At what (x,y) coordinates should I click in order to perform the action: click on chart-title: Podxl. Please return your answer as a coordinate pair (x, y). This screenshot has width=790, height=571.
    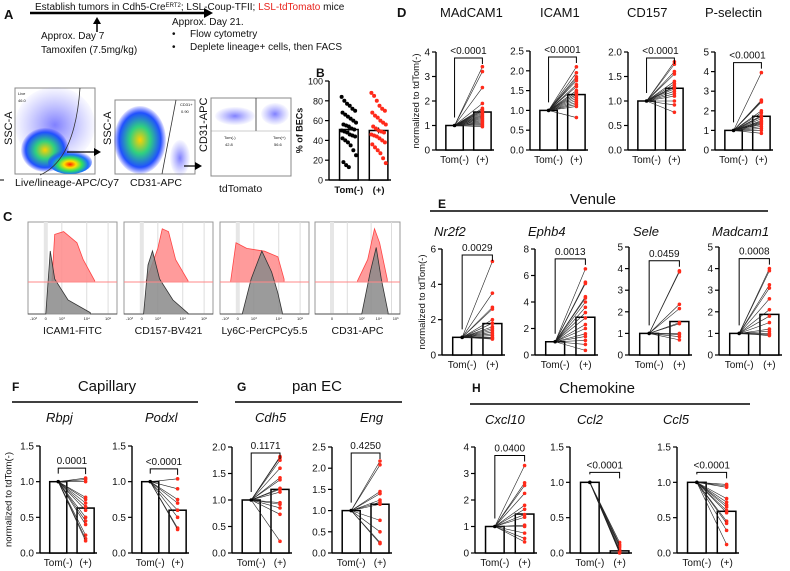
    Looking at the image, I should click on (162, 417).